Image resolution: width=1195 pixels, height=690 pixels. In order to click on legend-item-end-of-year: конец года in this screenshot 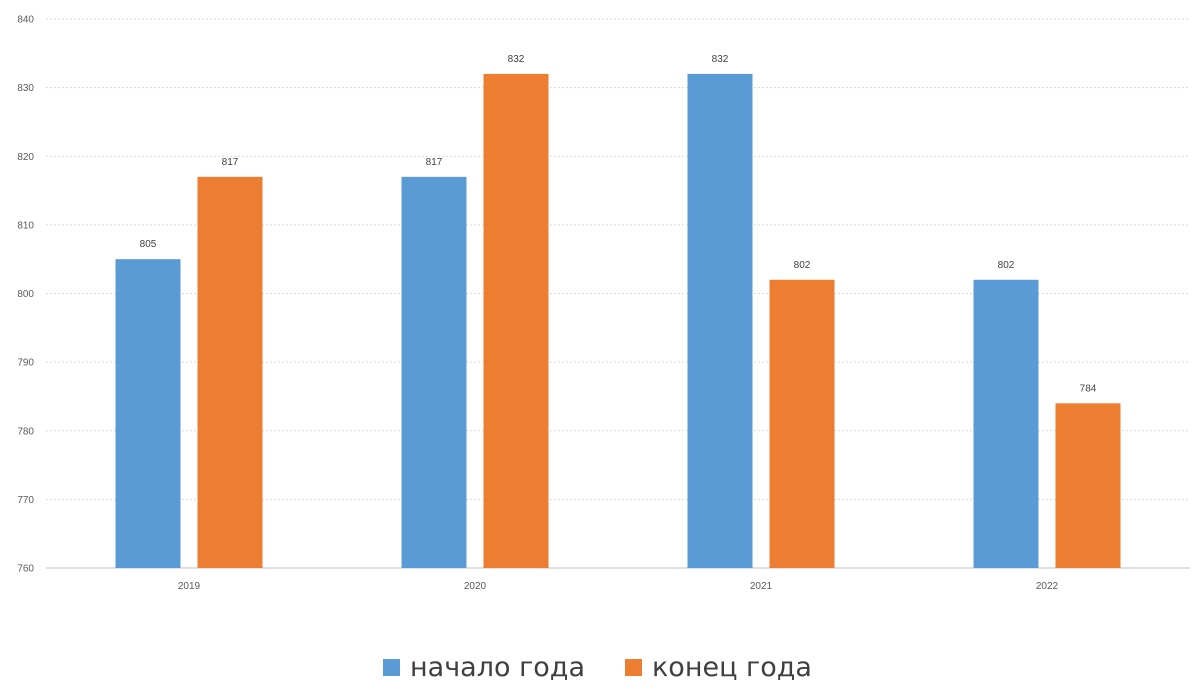, I will do `click(718, 667)`.